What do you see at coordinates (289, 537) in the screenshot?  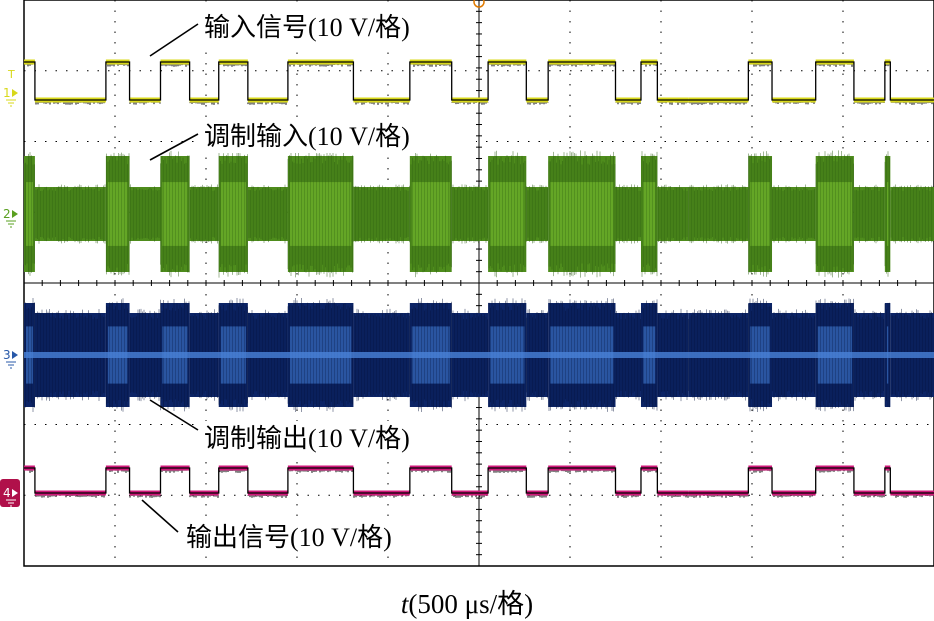 I see `series-label: 输出信号(10 V/格)` at bounding box center [289, 537].